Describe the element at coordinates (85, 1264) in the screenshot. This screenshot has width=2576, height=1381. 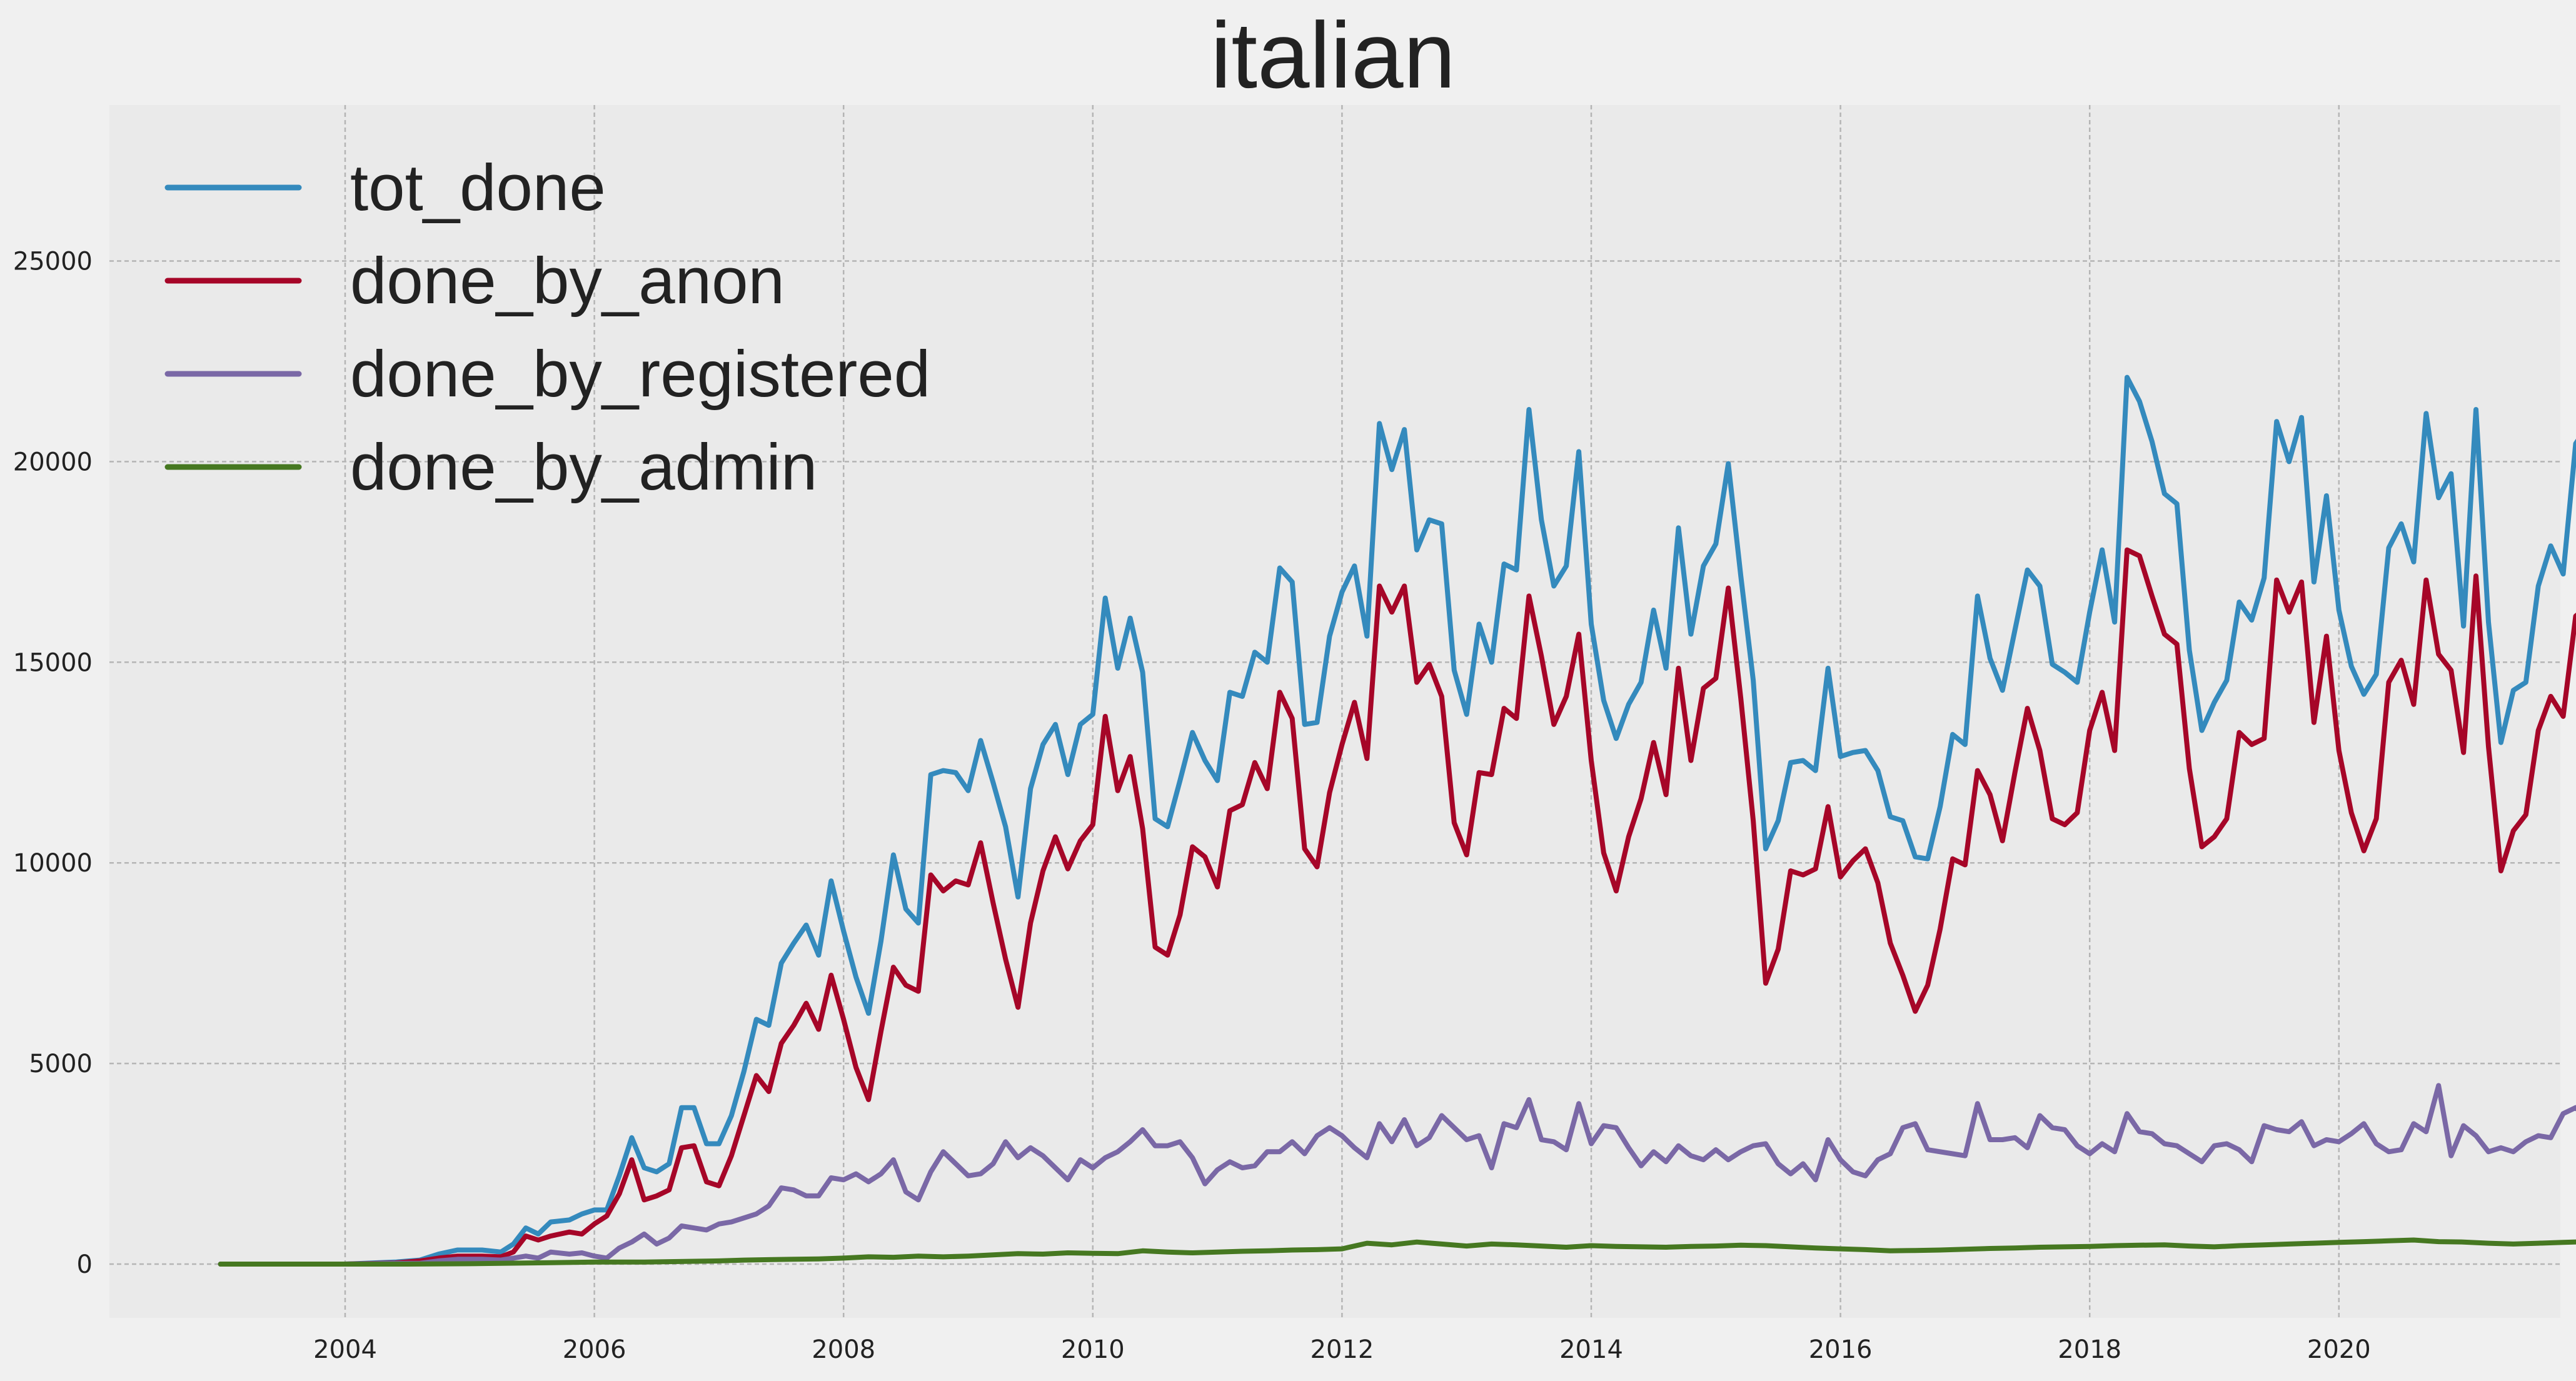
I see `y-tick-label: 0` at that location.